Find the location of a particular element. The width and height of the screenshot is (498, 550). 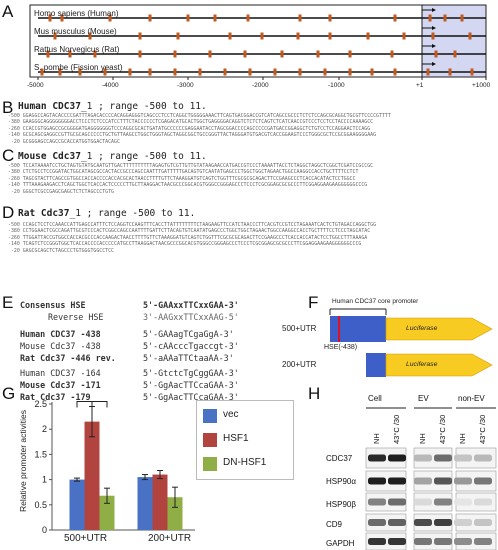

legend-label-vec: vec is located at coordinates (231, 414).